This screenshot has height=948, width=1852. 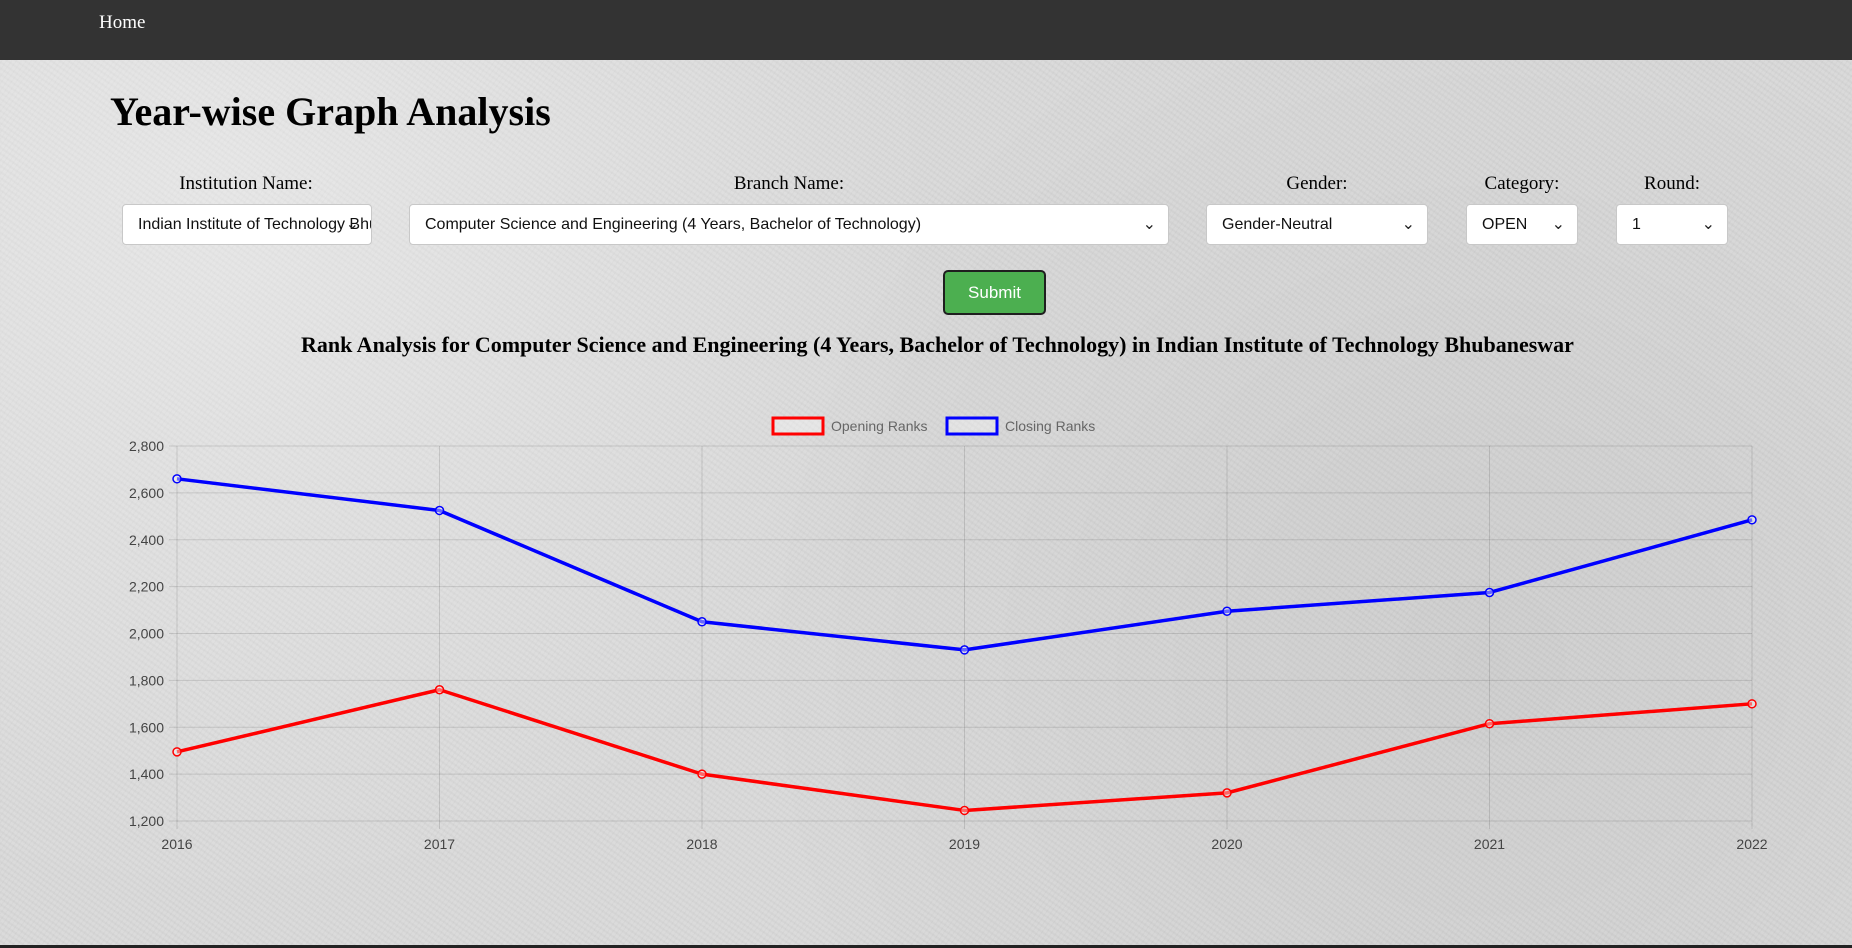 What do you see at coordinates (1672, 224) in the screenshot?
I see `round-select: 1 ⌄` at bounding box center [1672, 224].